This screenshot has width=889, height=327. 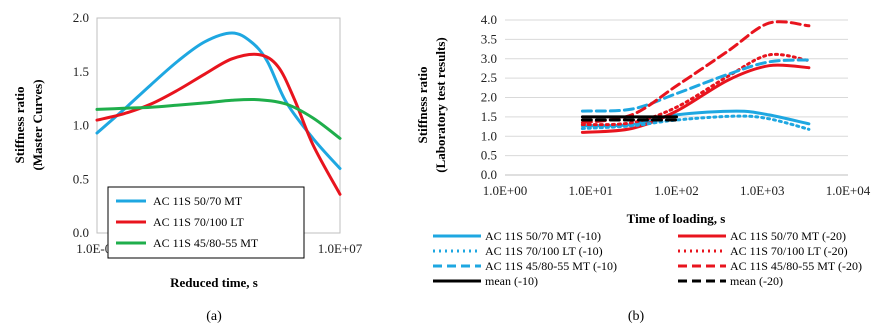 I want to click on x-tick-label: 1.0E+01, so click(x=590, y=190).